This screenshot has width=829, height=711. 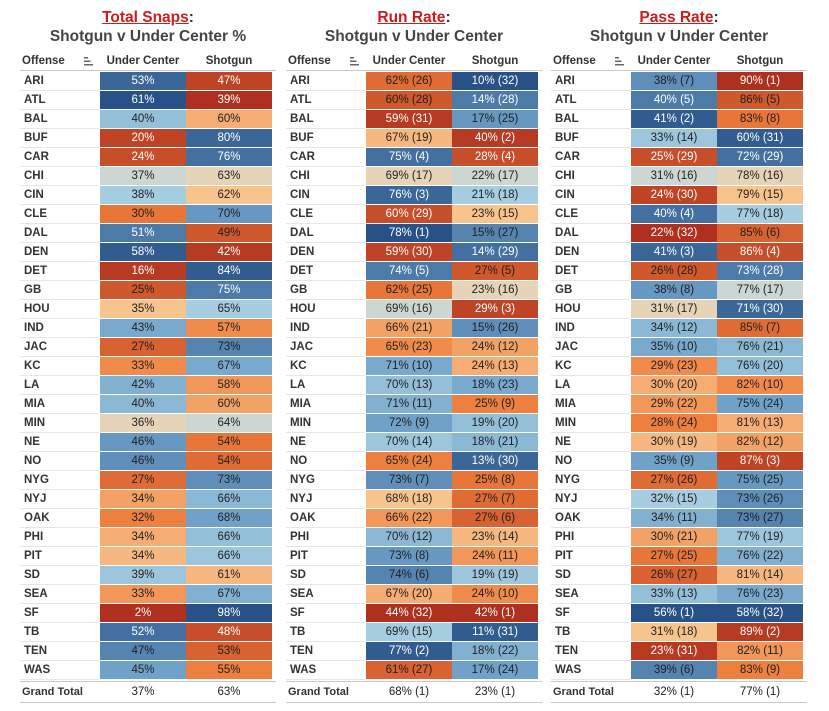 I want to click on shotgun-cell: 48%, so click(x=229, y=632).